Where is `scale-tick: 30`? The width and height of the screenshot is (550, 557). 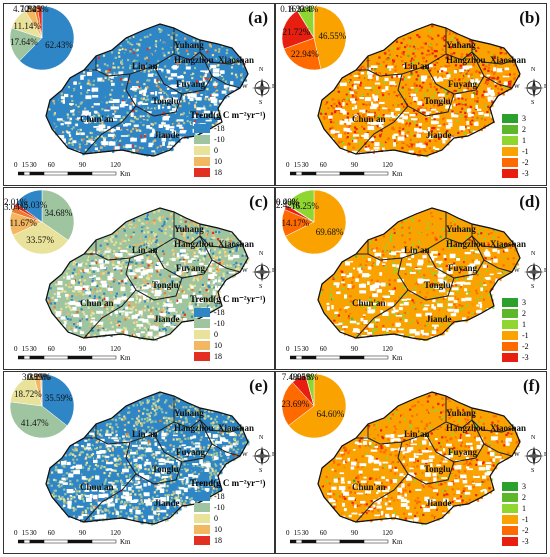
scale-tick: 30 is located at coordinates (305, 349).